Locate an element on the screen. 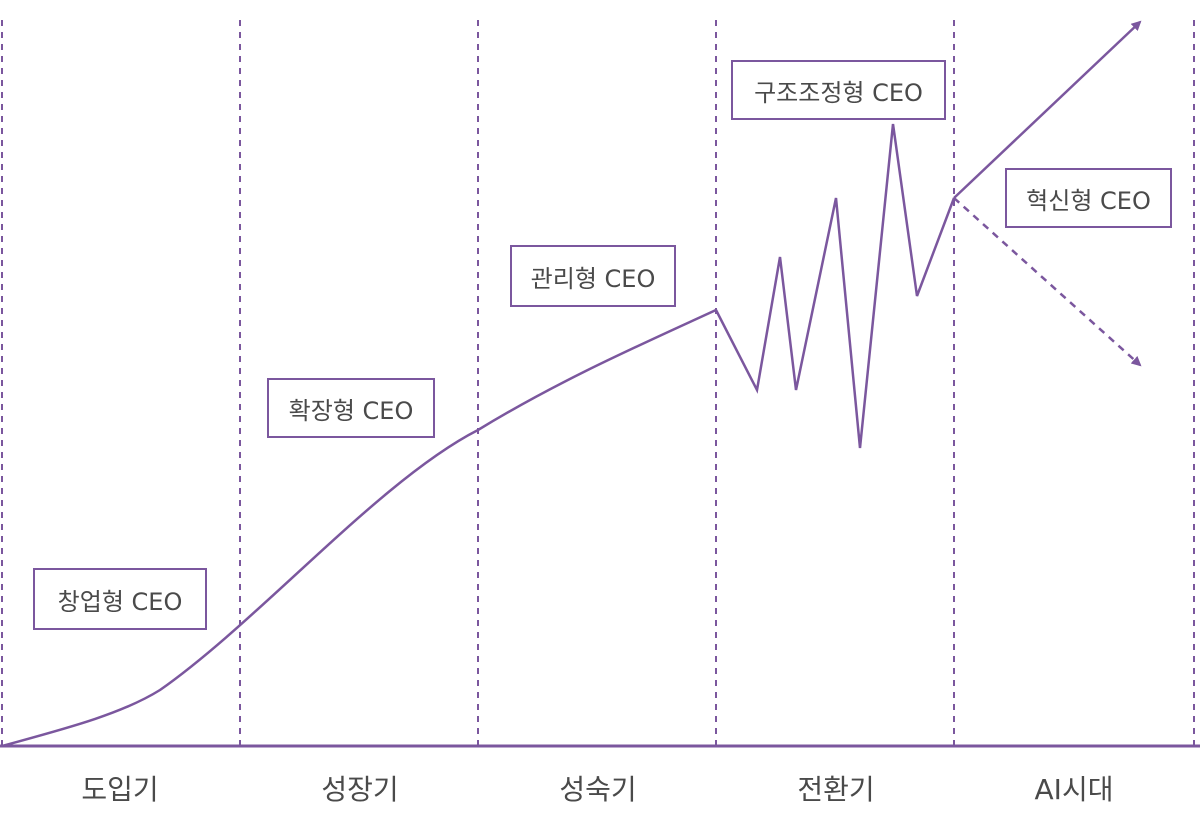  ceo-type-founder: 창업형 CEO is located at coordinates (120, 599).